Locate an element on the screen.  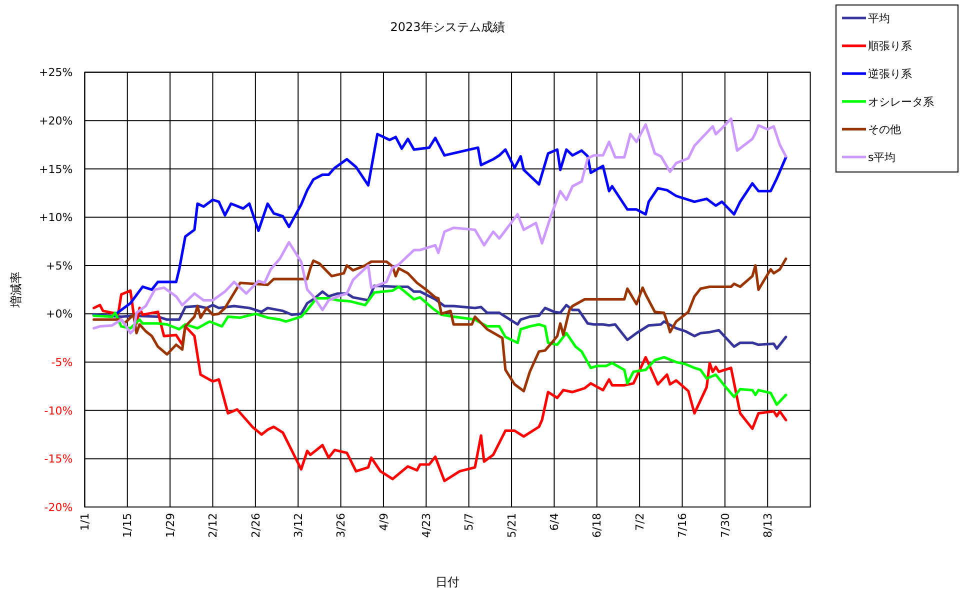
x-tick-label: 2/26 is located at coordinates (255, 525).